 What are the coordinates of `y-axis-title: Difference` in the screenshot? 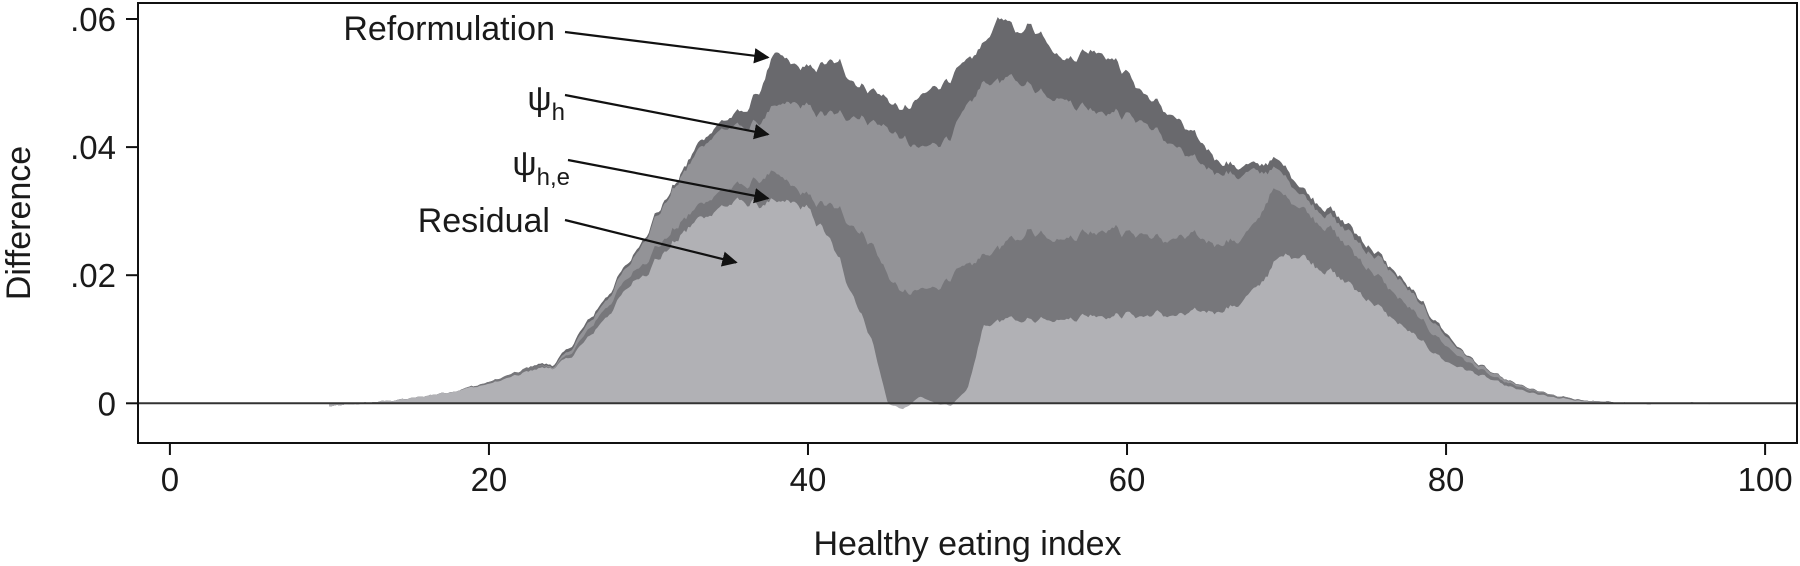 It's located at (19, 223).